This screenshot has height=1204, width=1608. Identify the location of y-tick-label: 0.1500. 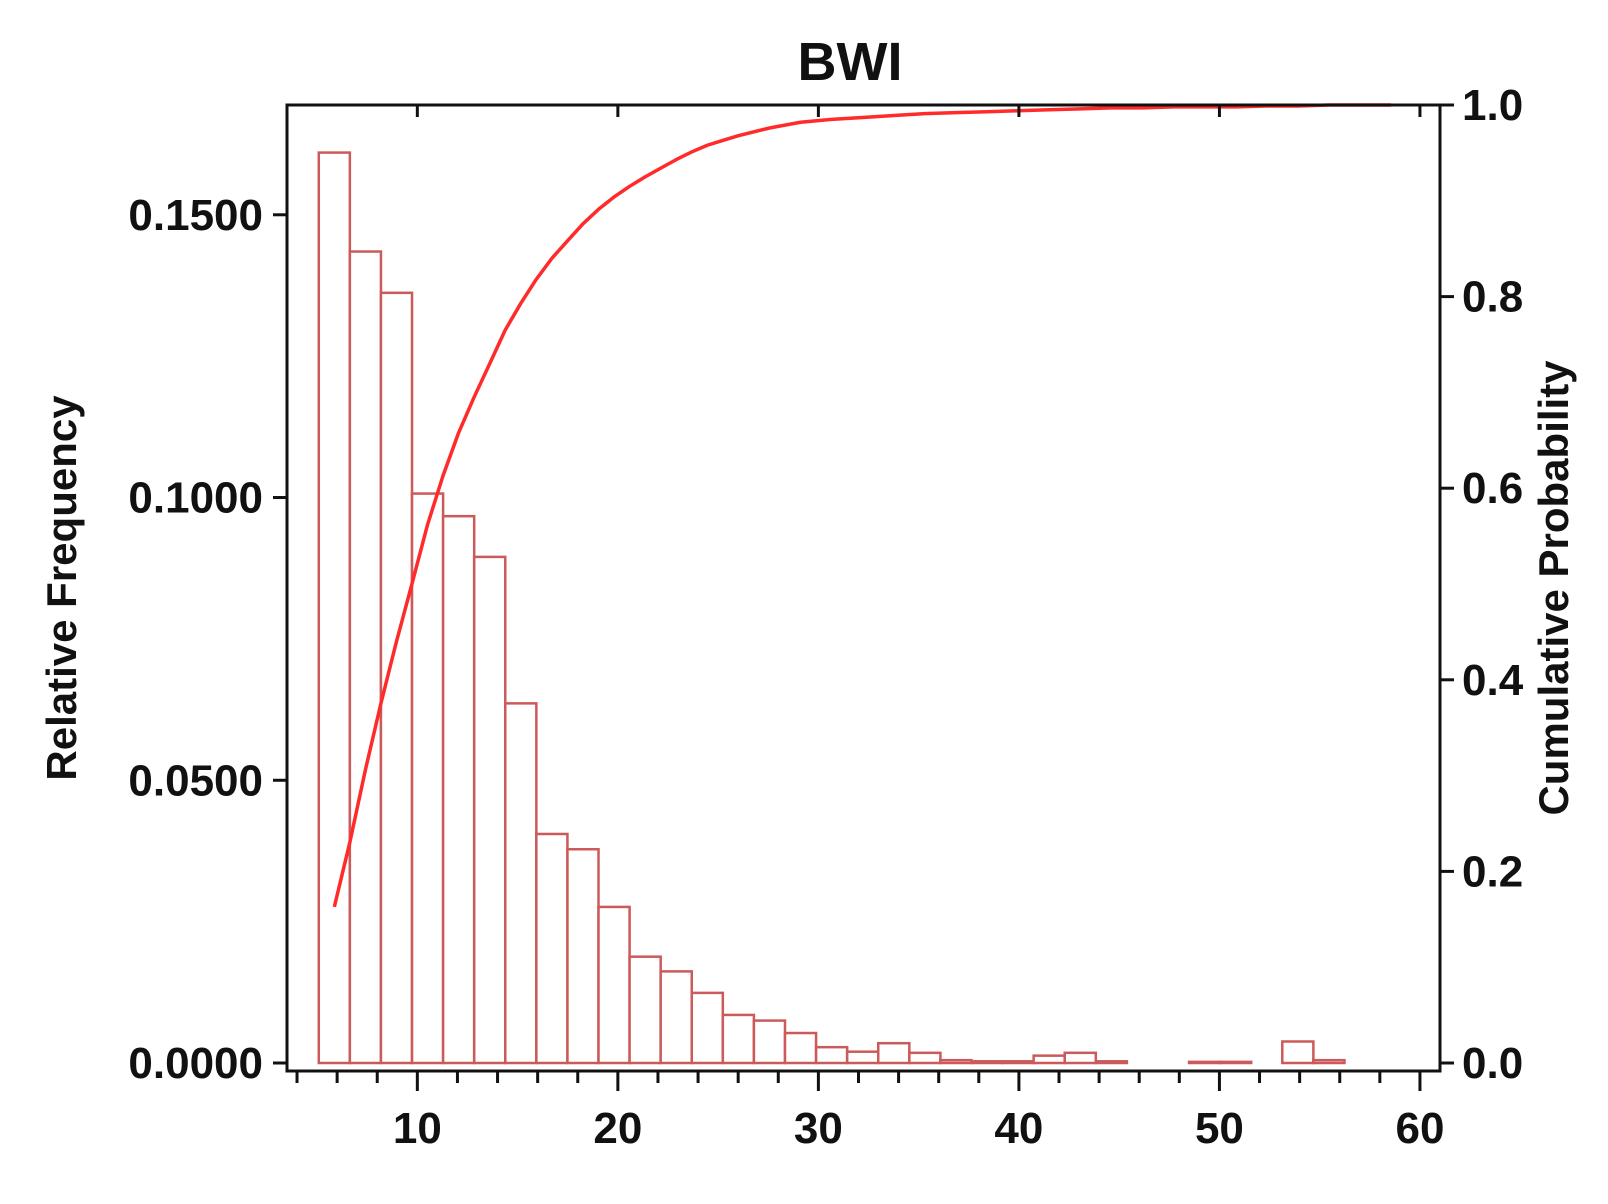
(195, 215).